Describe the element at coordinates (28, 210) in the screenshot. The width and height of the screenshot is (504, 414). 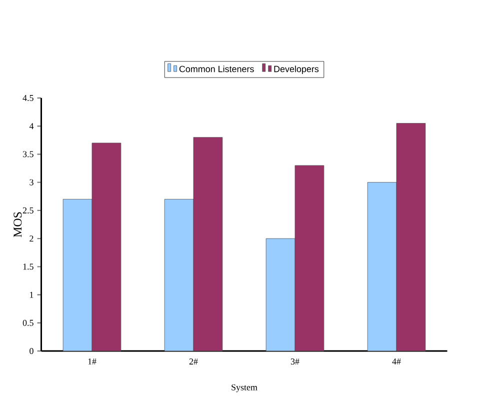
I see `y-tick-label: 2.5` at that location.